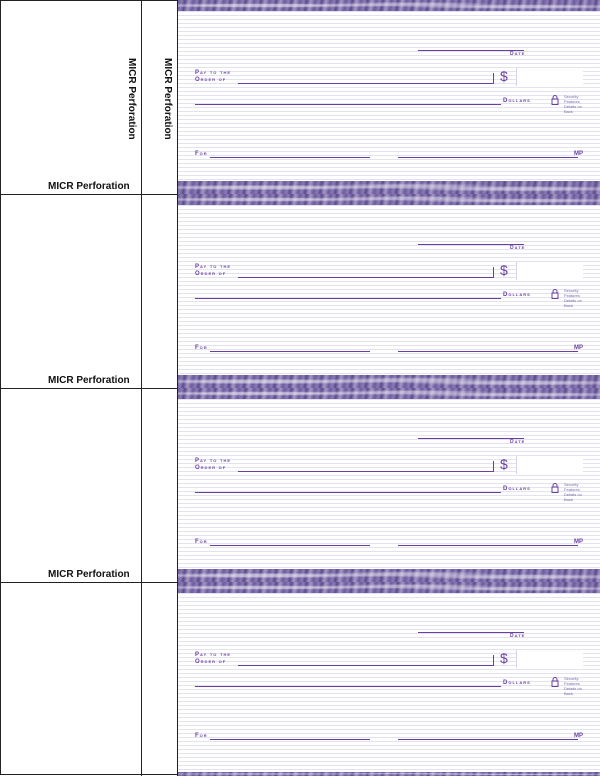 The width and height of the screenshot is (600, 776). I want to click on vertical-perforation-label-right: MICR Perforation, so click(167, 99).